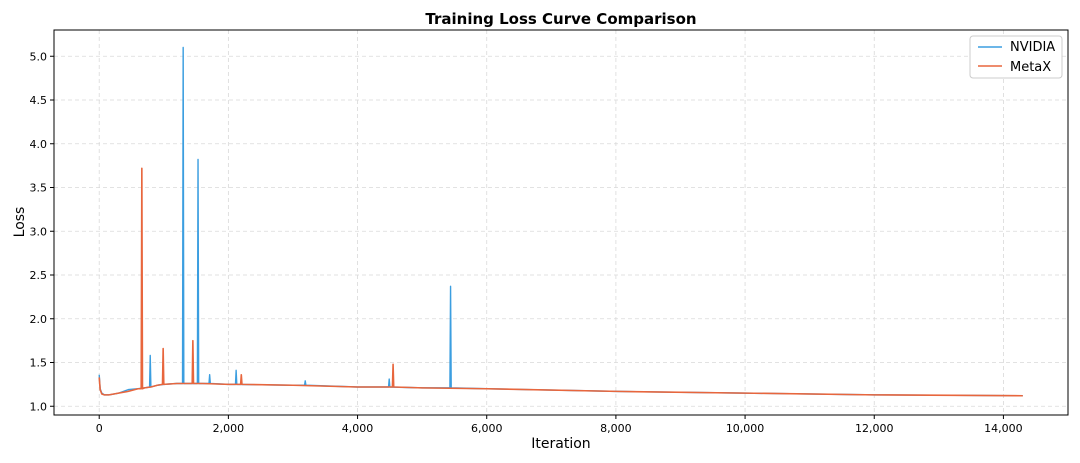  Describe the element at coordinates (1003, 428) in the screenshot. I see `x-tick-label: 14,000` at that location.